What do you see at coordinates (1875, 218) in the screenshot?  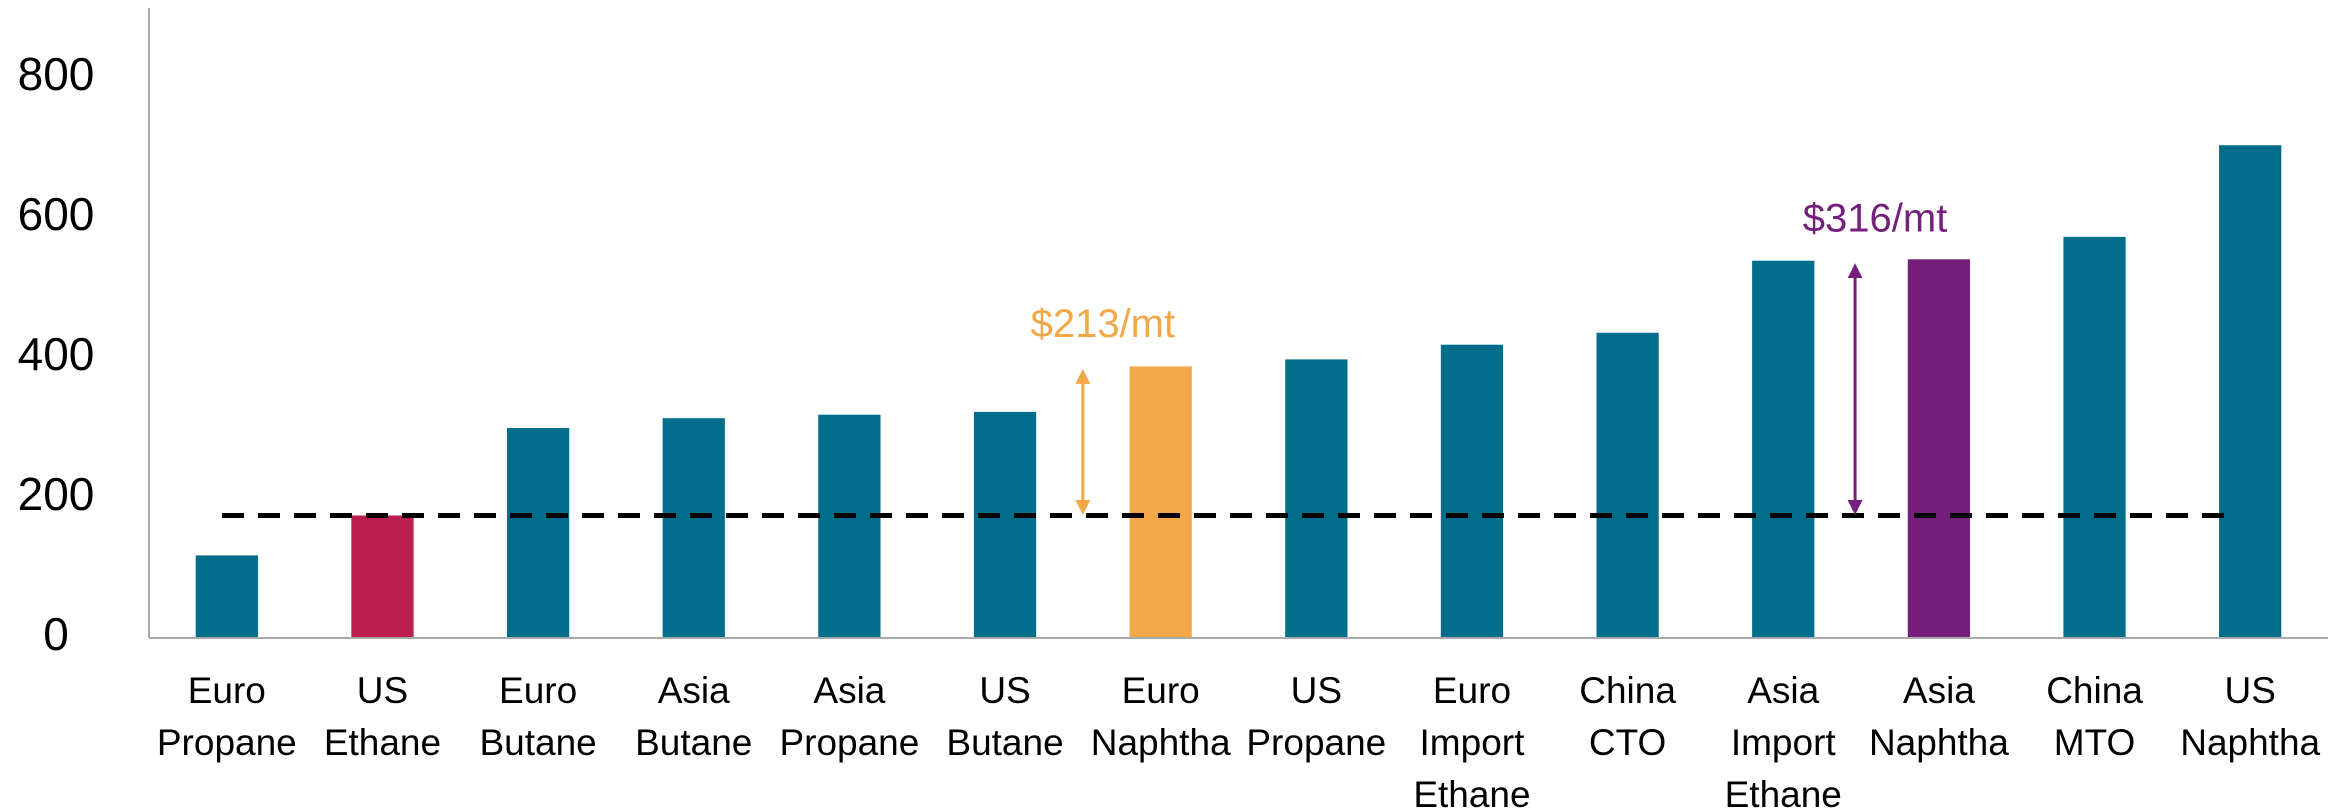 I see `annotation-label: $316/mt` at bounding box center [1875, 218].